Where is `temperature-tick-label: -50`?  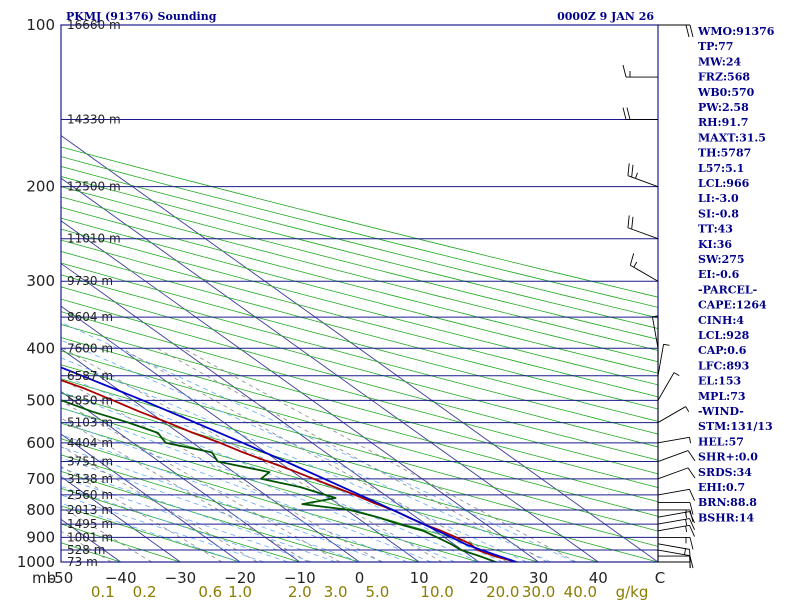 temperature-tick-label: -50 is located at coordinates (61, 578).